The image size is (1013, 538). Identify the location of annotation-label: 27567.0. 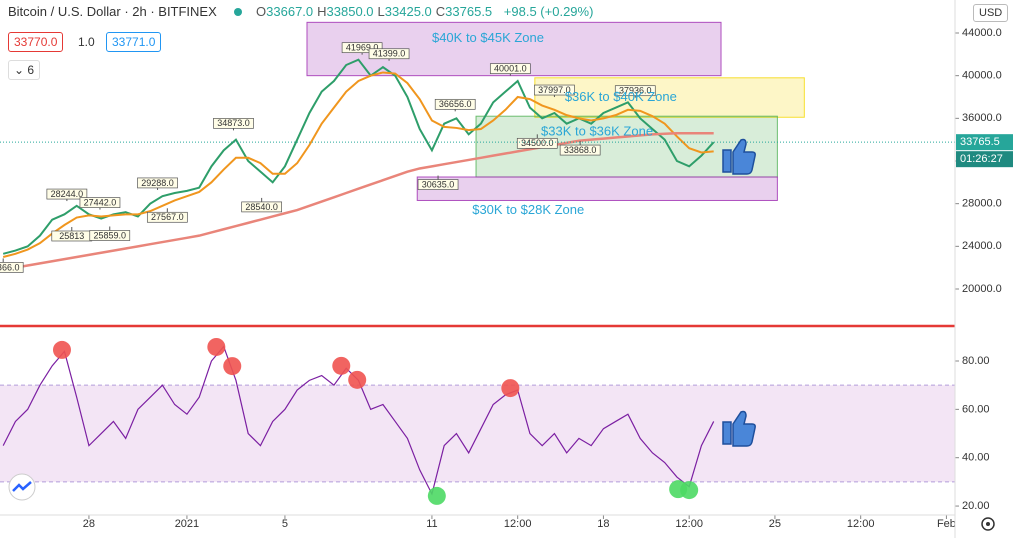
(167, 217).